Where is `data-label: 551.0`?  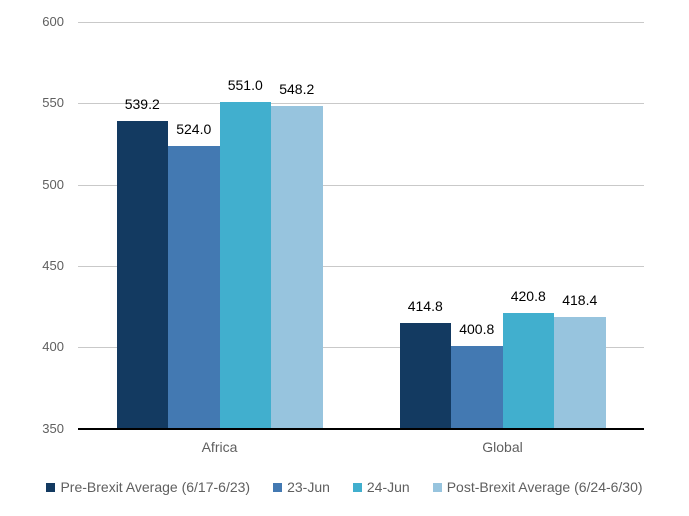 data-label: 551.0 is located at coordinates (245, 84).